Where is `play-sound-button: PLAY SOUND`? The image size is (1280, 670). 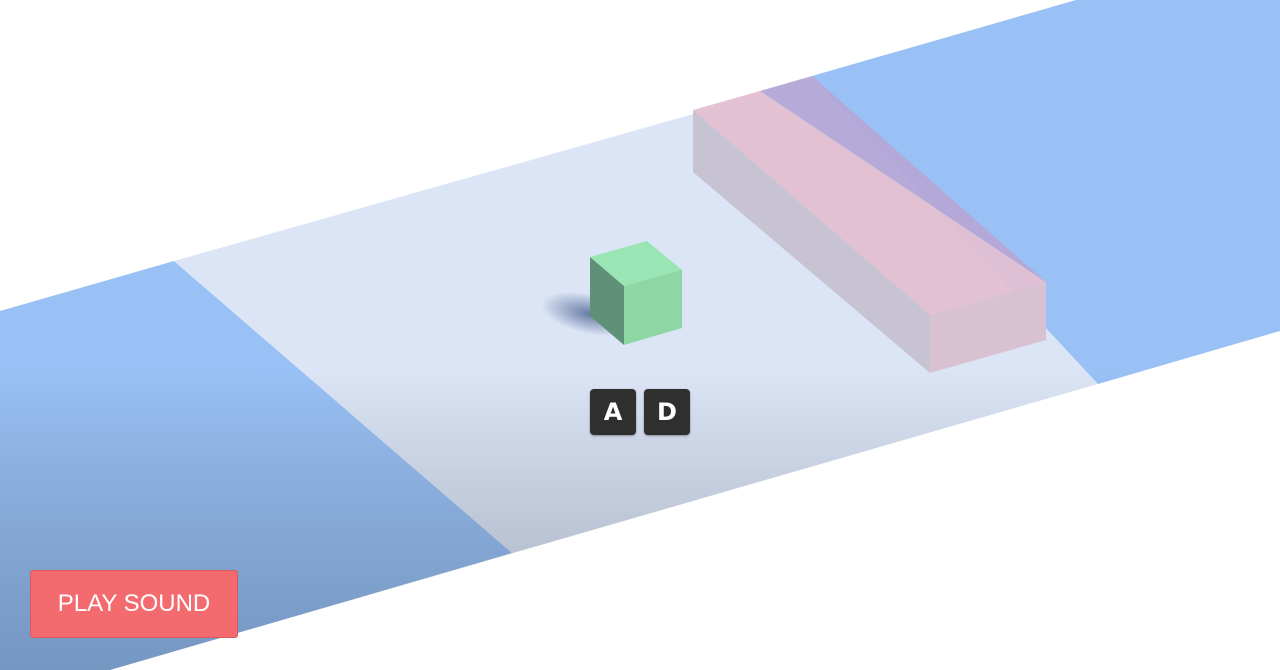
play-sound-button: PLAY SOUND is located at coordinates (134, 604).